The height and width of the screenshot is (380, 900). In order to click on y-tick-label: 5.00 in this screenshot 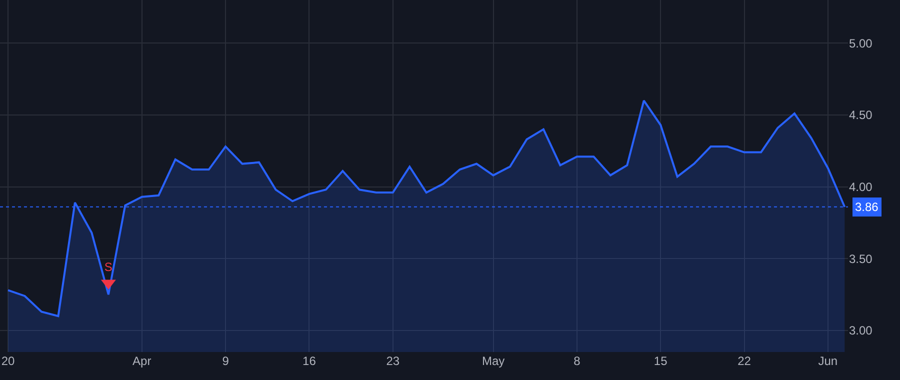, I will do `click(861, 43)`.